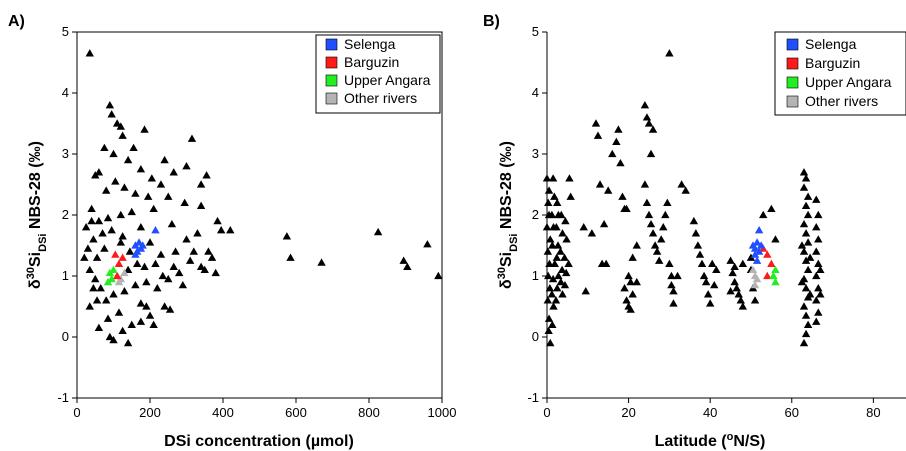 The height and width of the screenshot is (451, 906). Describe the element at coordinates (848, 82) in the screenshot. I see `legend-entry-label: Upper Angara` at that location.